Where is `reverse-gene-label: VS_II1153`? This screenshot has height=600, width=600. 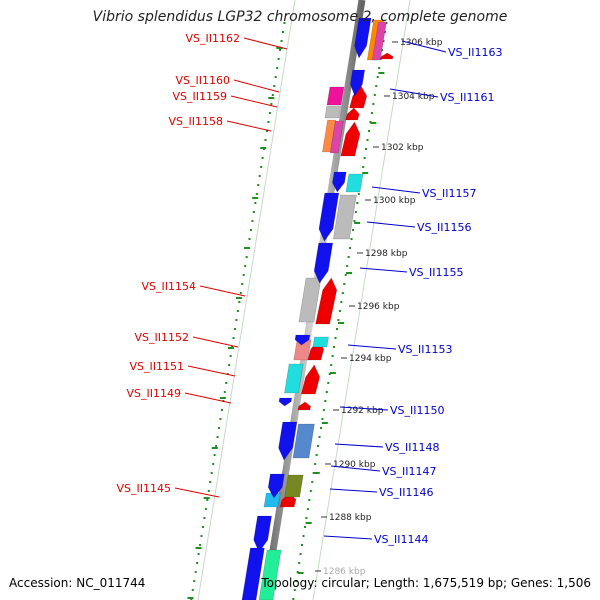 reverse-gene-label: VS_II1153 is located at coordinates (425, 349).